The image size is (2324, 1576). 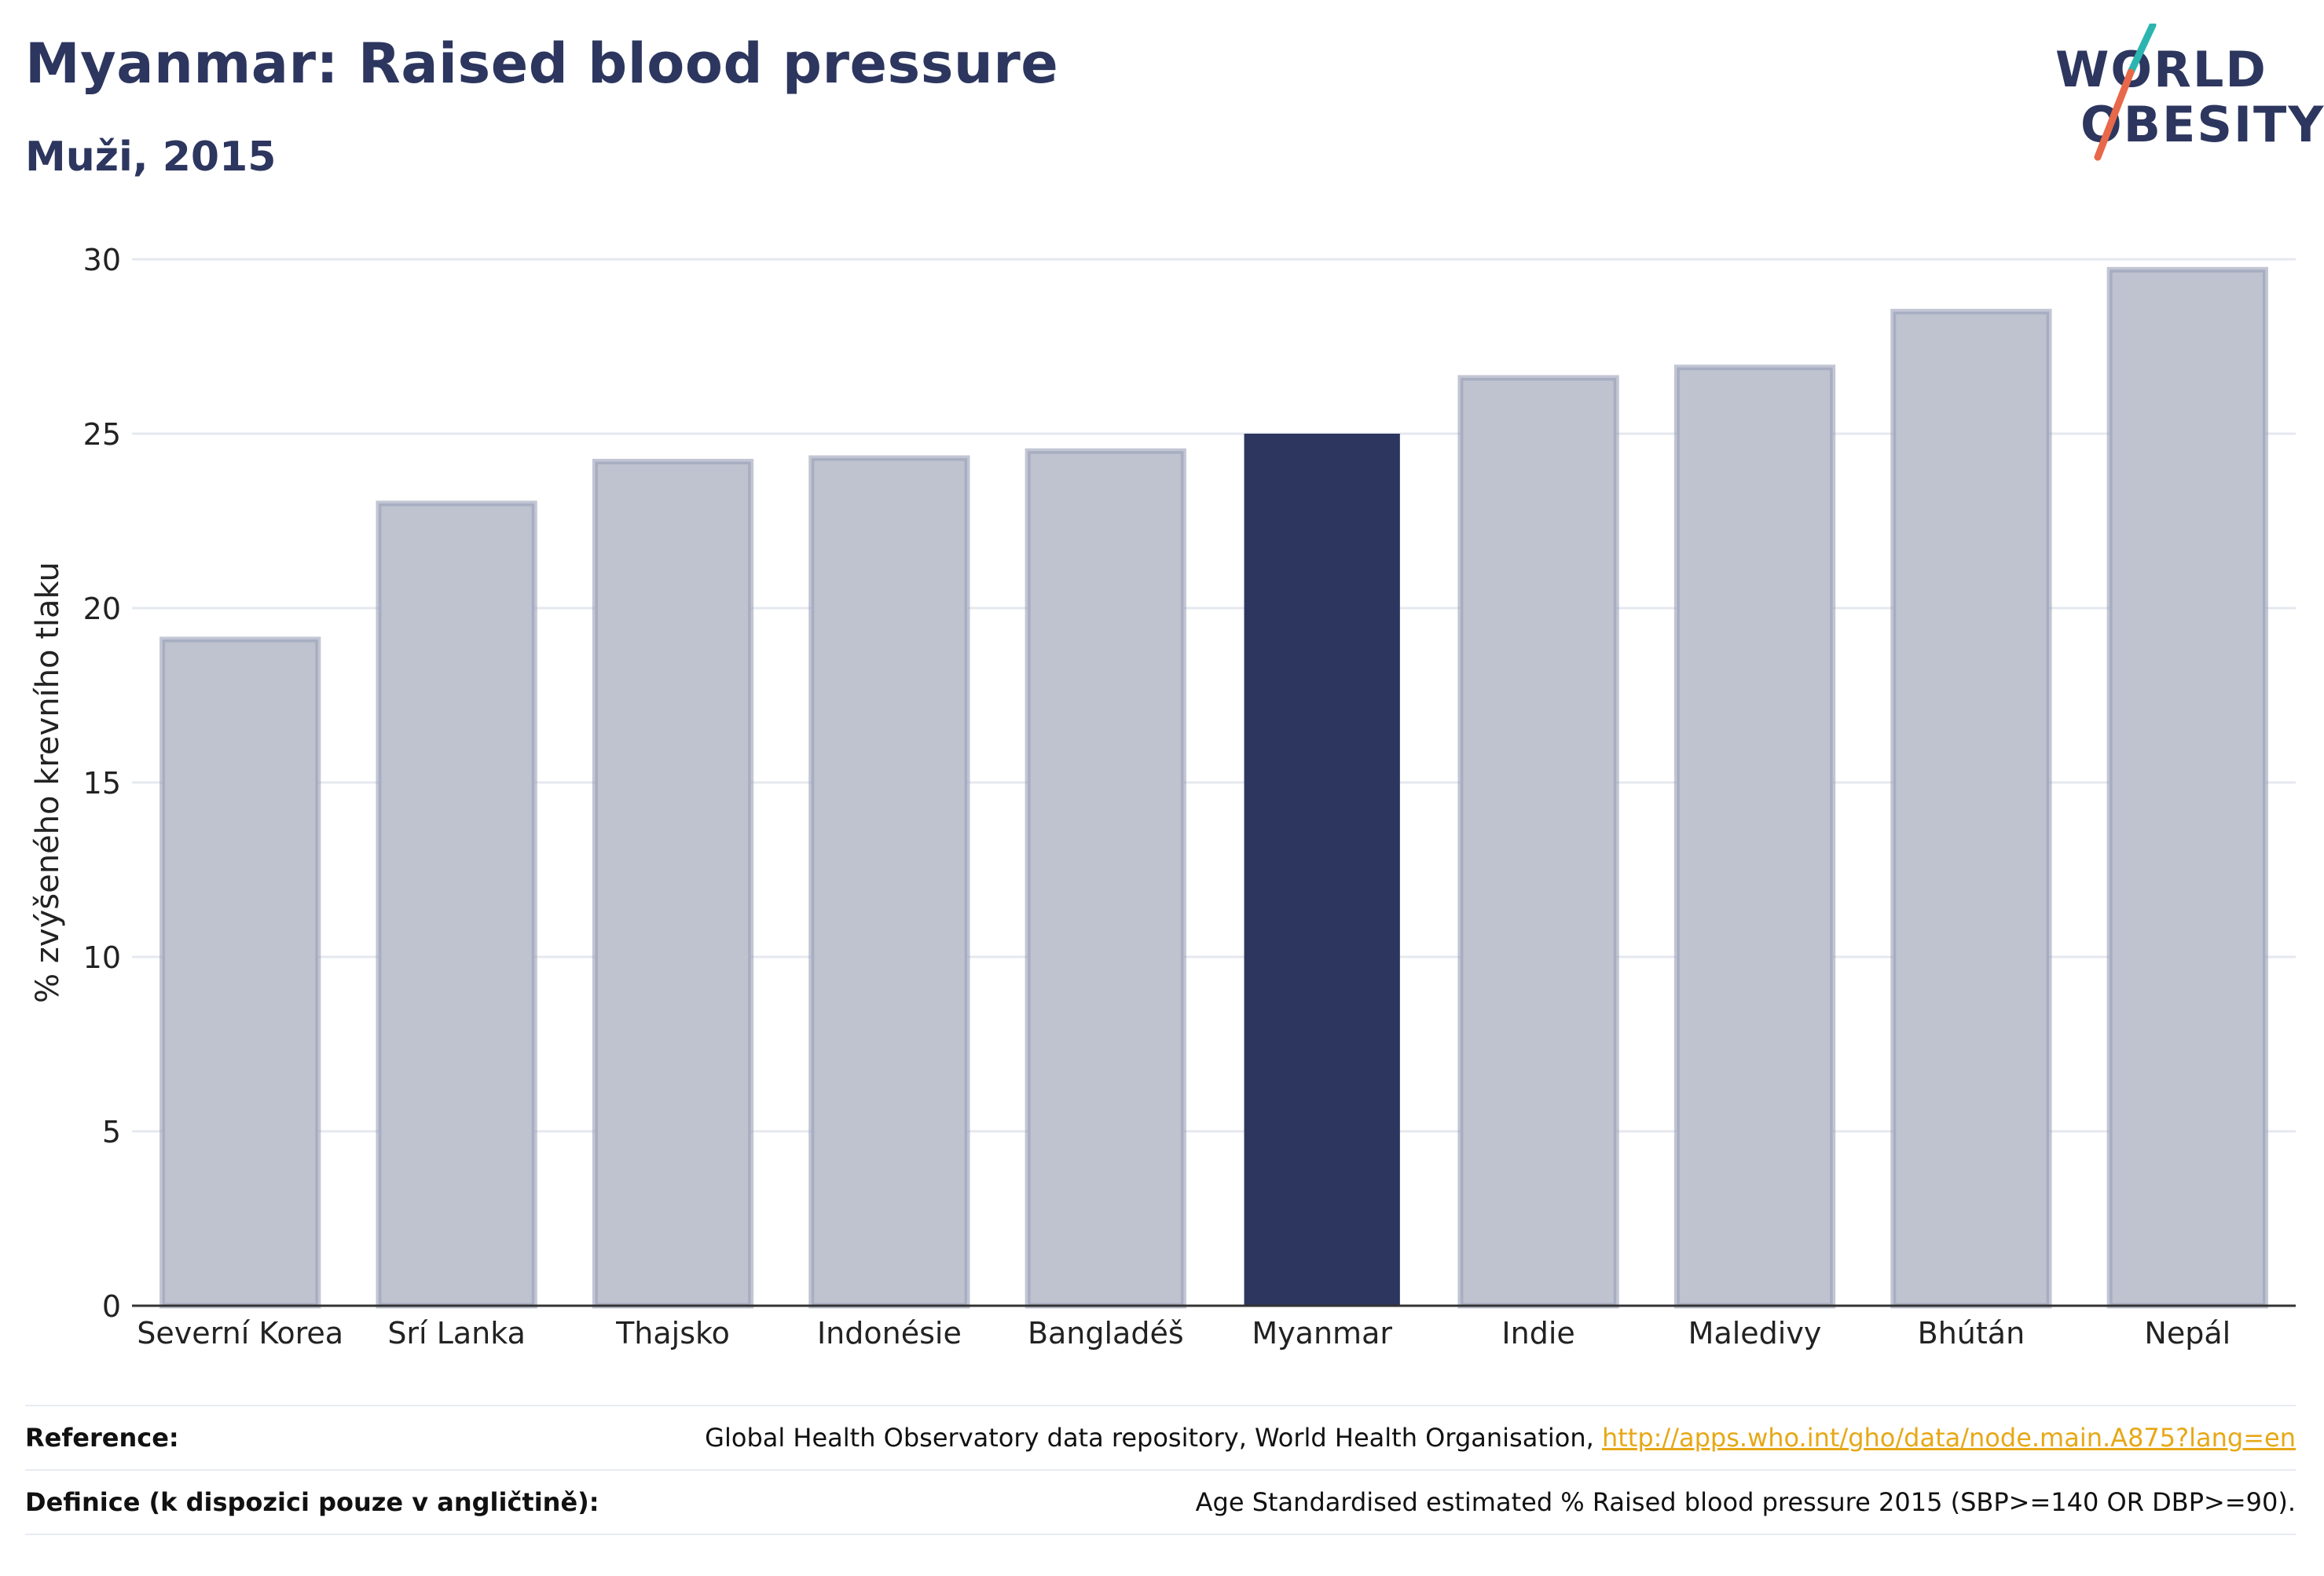 I want to click on logo-slash-icon, so click(x=2125, y=92).